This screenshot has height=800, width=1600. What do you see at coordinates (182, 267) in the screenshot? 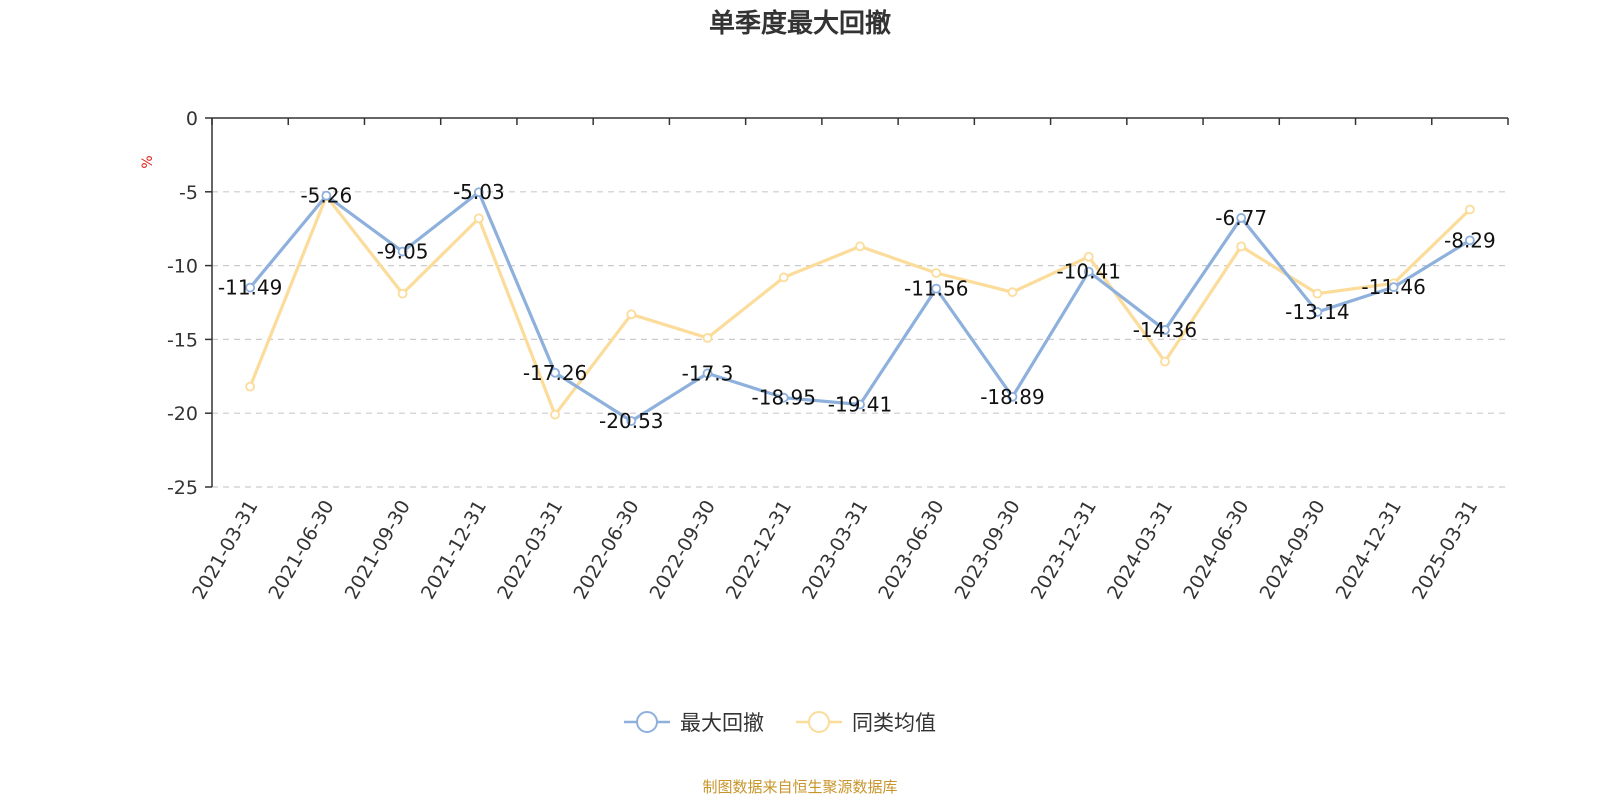
I see `y-tick-label: -10` at bounding box center [182, 267].